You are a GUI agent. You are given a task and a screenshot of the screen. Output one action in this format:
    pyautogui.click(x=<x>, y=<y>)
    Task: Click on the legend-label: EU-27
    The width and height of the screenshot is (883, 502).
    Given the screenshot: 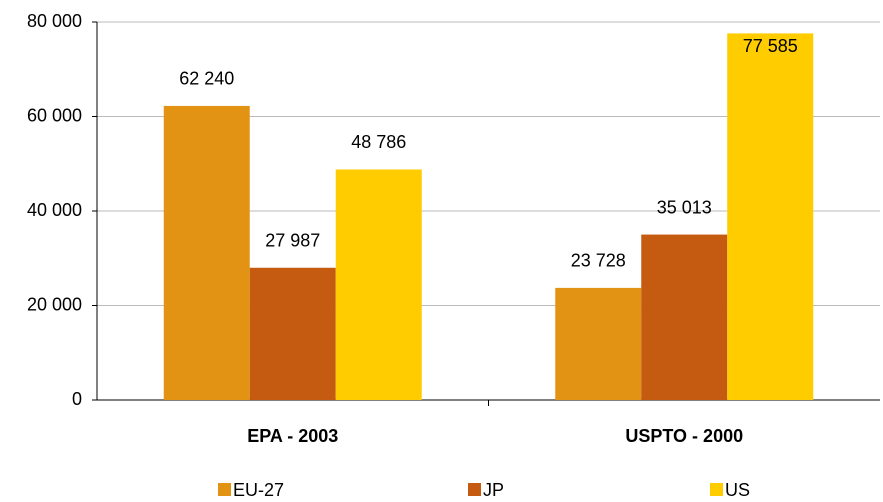 What is the action you would take?
    pyautogui.click(x=258, y=490)
    